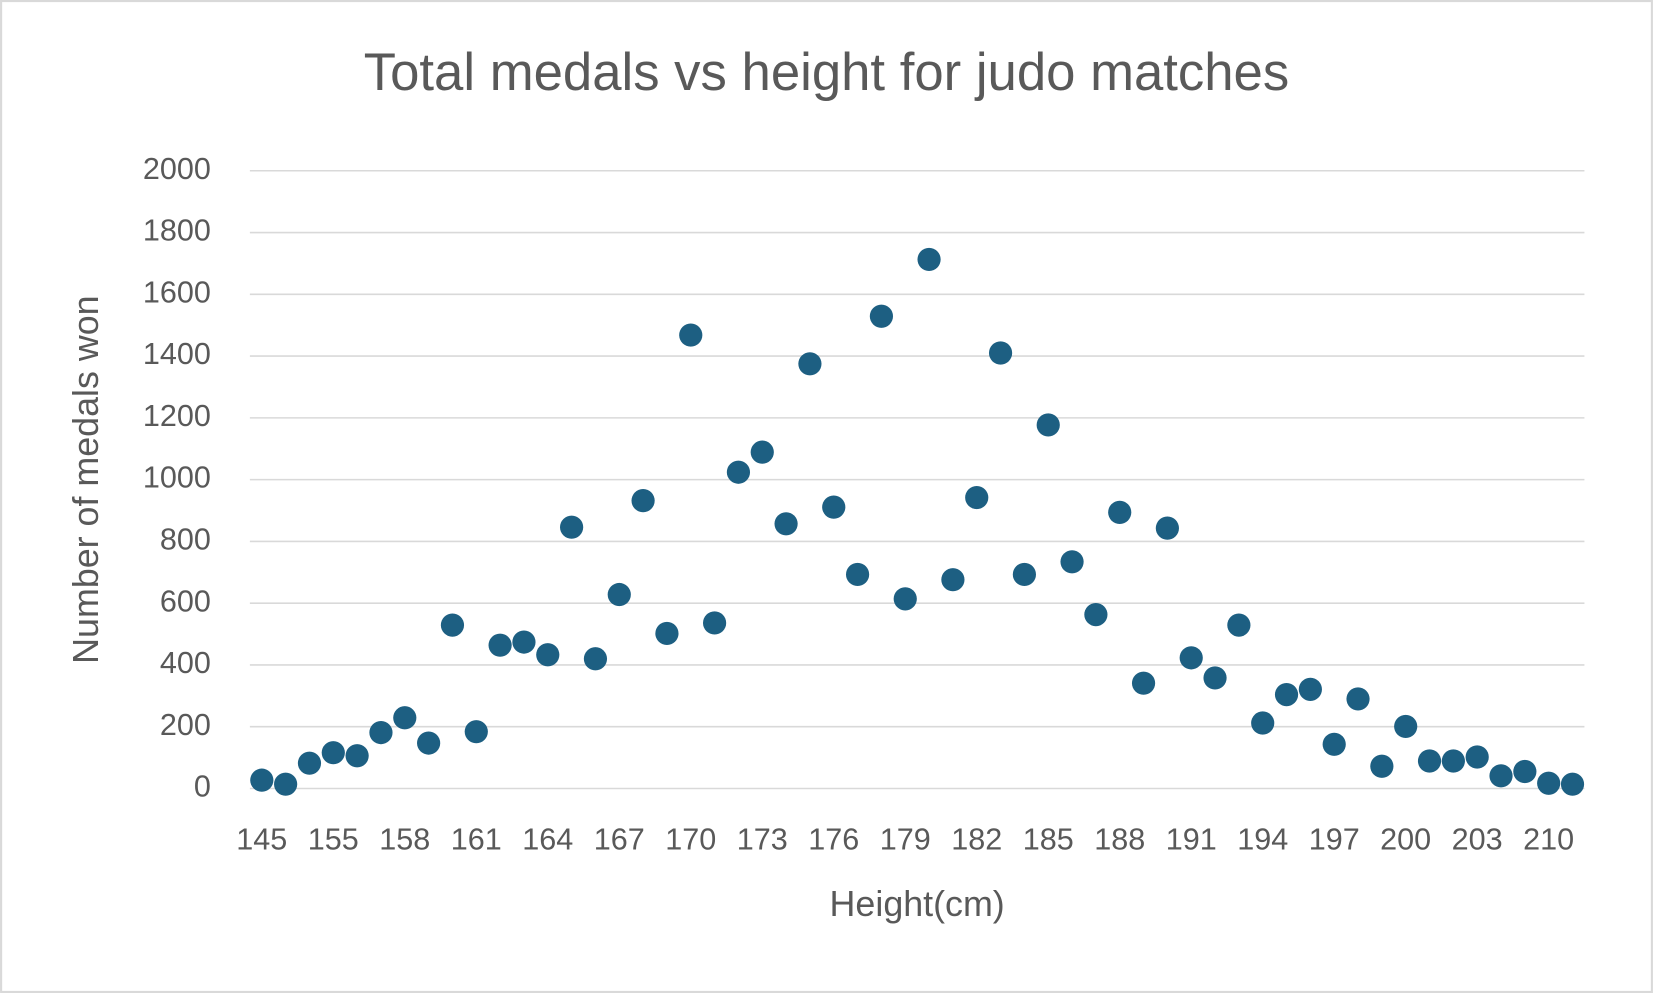  Describe the element at coordinates (1477, 839) in the screenshot. I see `x-tick-label: 203` at that location.